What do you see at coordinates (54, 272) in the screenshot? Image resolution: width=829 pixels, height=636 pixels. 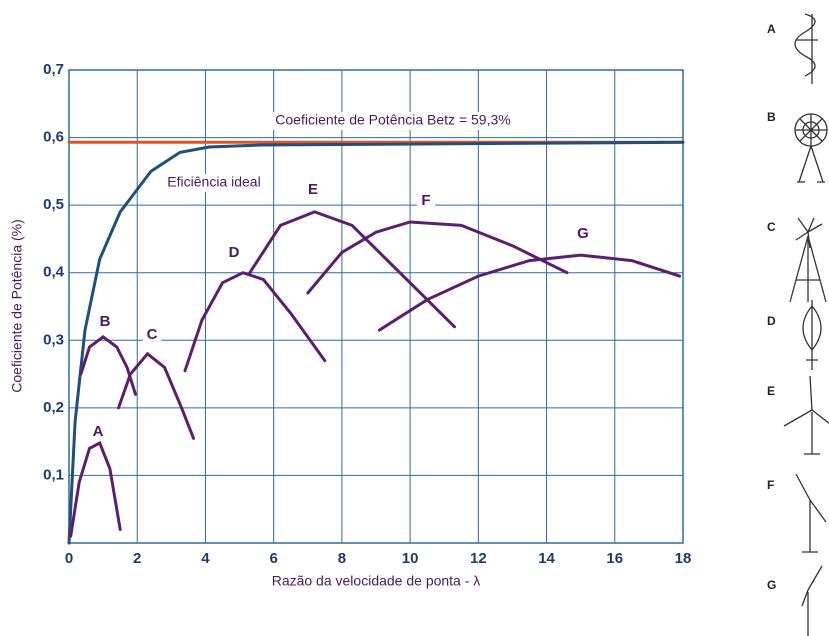 I see `y-tick-label: 0,4` at bounding box center [54, 272].